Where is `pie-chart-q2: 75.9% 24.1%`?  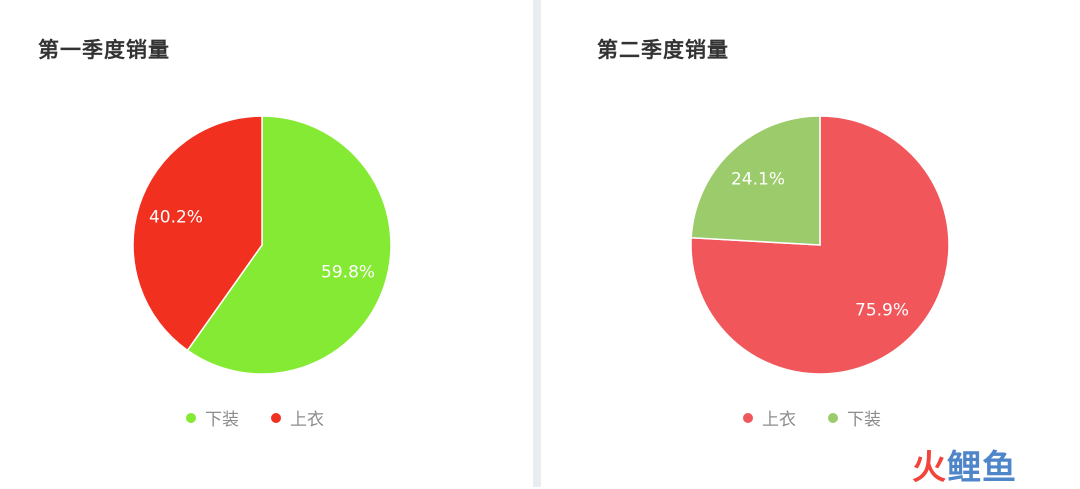 pie-chart-q2: 75.9% 24.1% is located at coordinates (820, 245).